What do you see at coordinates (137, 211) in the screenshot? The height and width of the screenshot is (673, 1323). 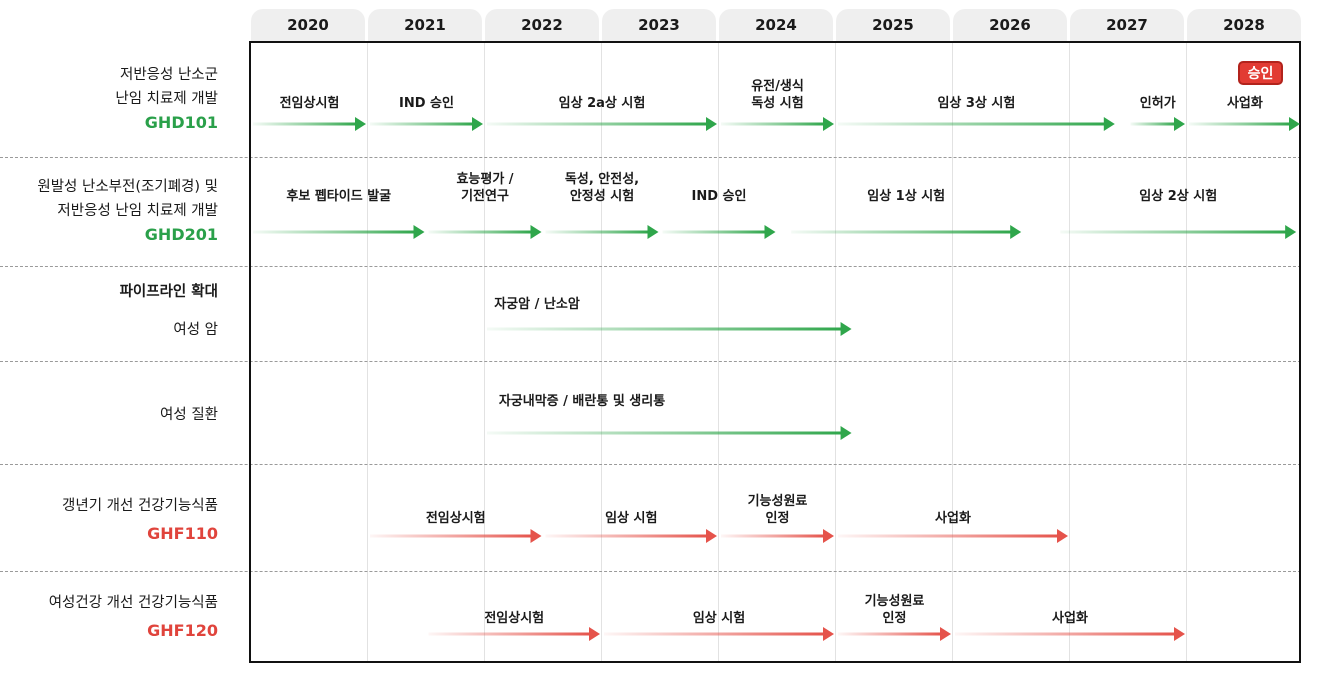 I see `row-label-line: 저반응성 난임 치료제 개발` at bounding box center [137, 211].